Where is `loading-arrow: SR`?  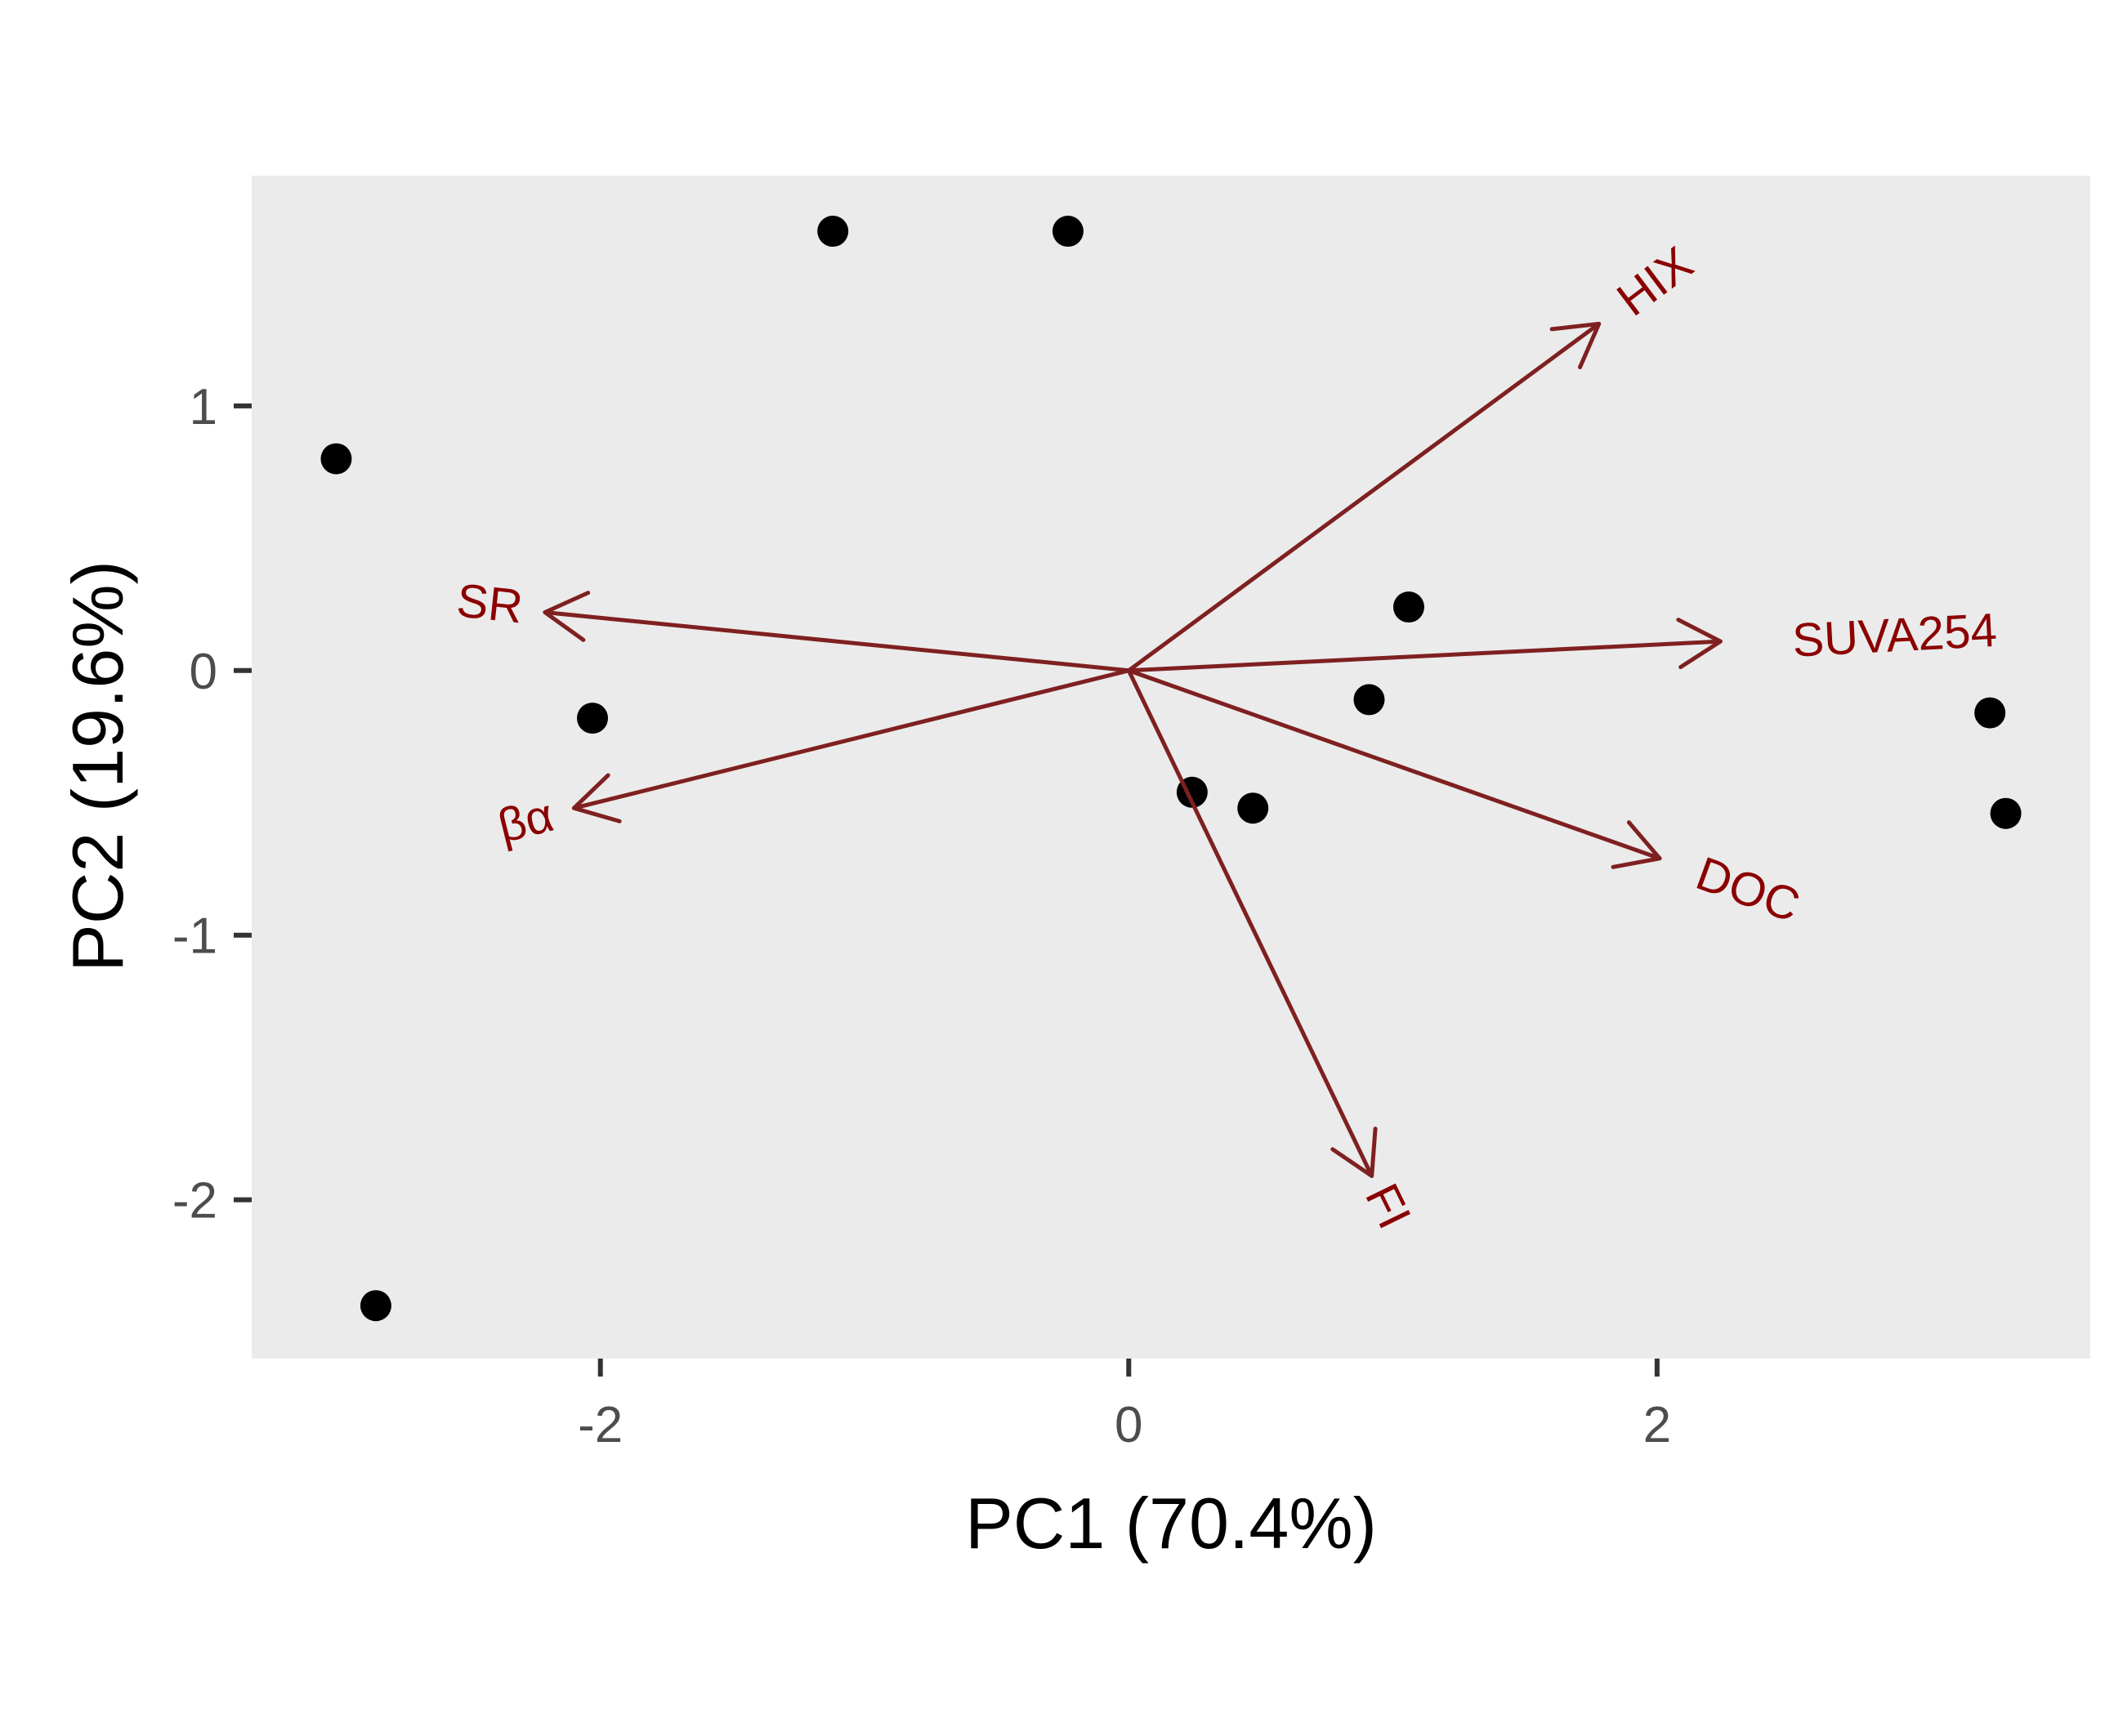 loading-arrow: SR is located at coordinates (792, 623).